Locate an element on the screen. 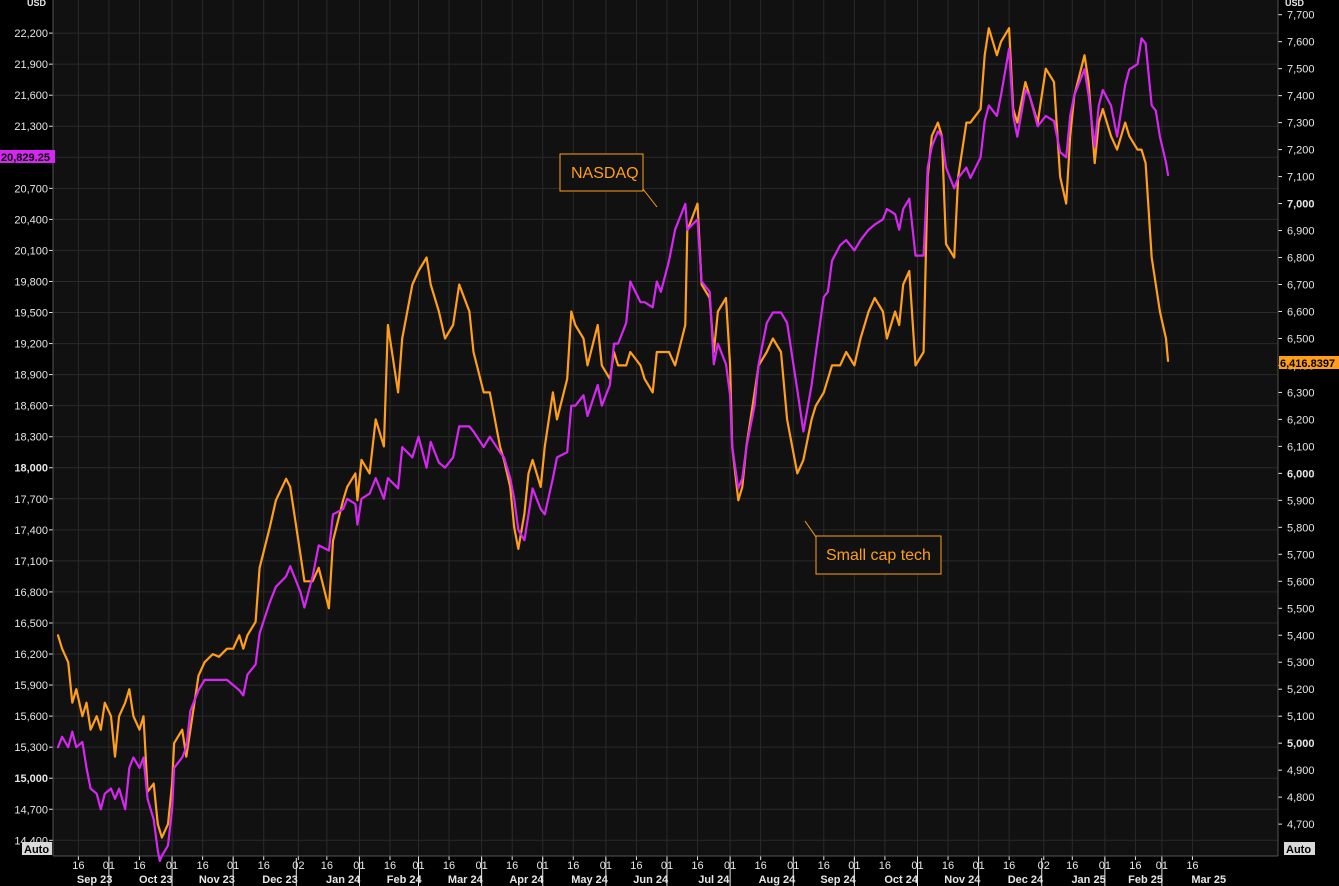 This screenshot has height=886, width=1339. x-month-label: Aug 24 is located at coordinates (778, 880).